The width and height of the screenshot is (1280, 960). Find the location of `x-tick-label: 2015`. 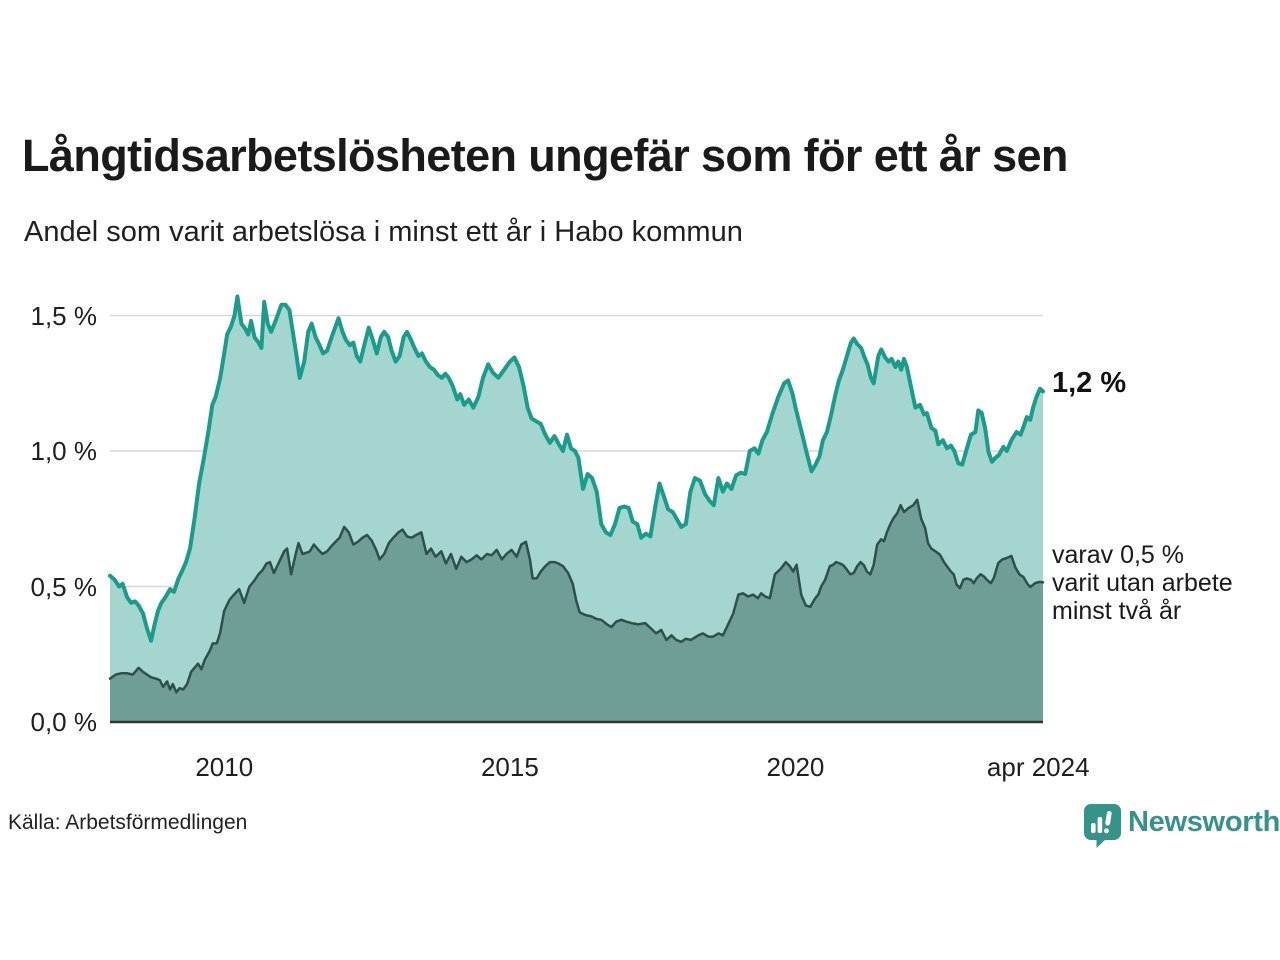

x-tick-label: 2015 is located at coordinates (509, 767).